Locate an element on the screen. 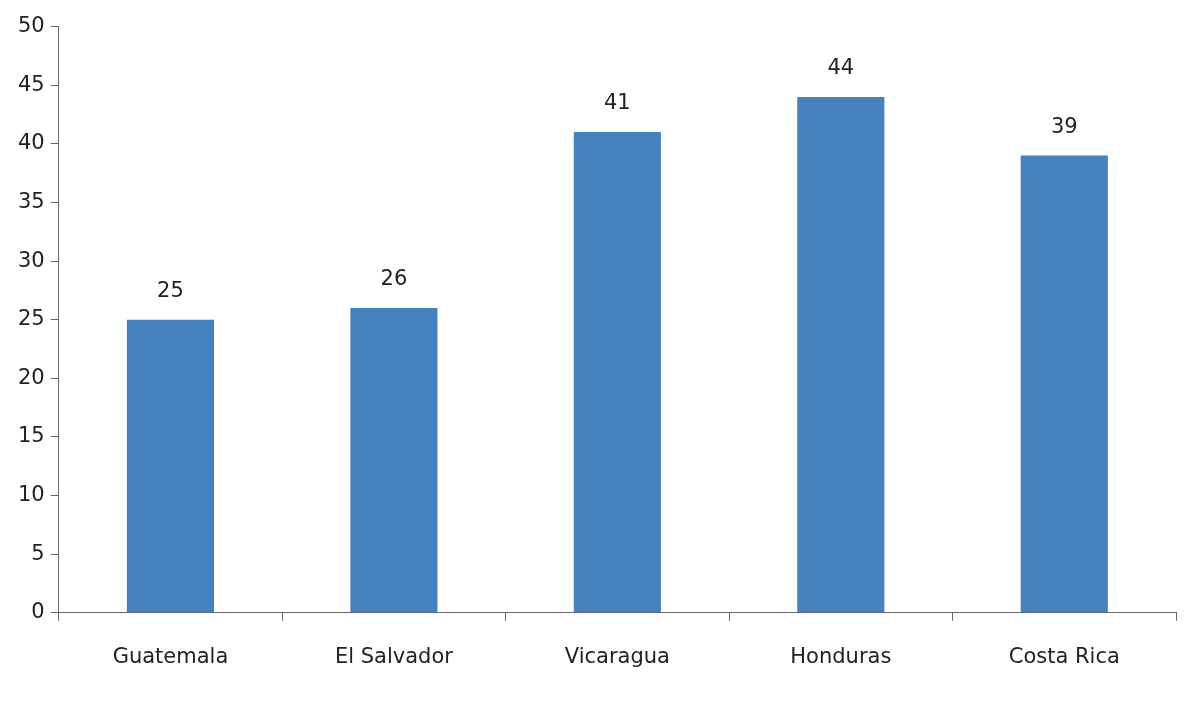 The image size is (1188, 706). y-tick-label: 15 is located at coordinates (31, 435).